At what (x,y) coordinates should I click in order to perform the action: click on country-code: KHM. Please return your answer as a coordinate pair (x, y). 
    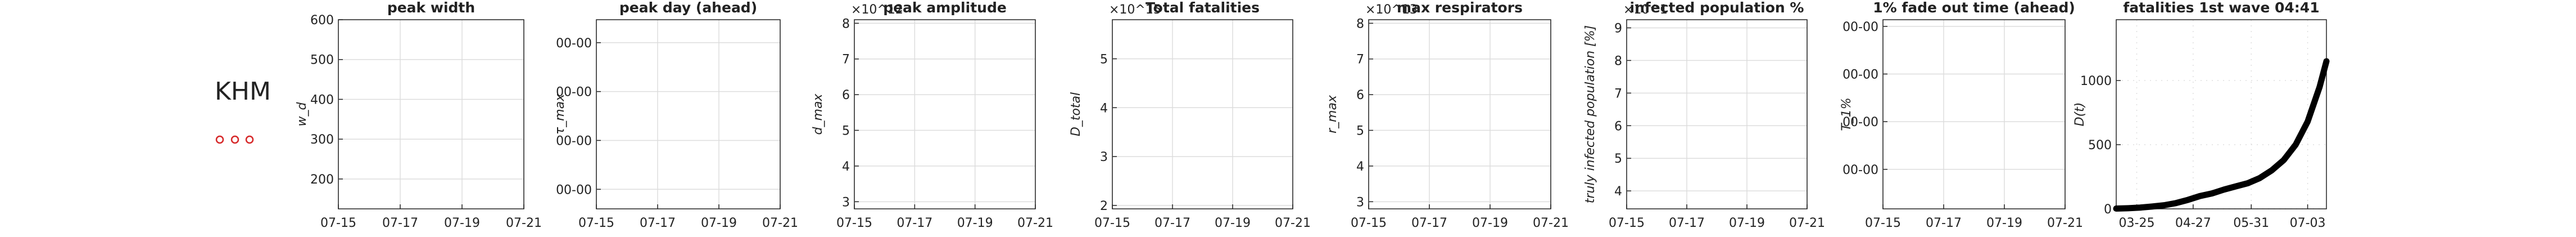
    Looking at the image, I should click on (243, 91).